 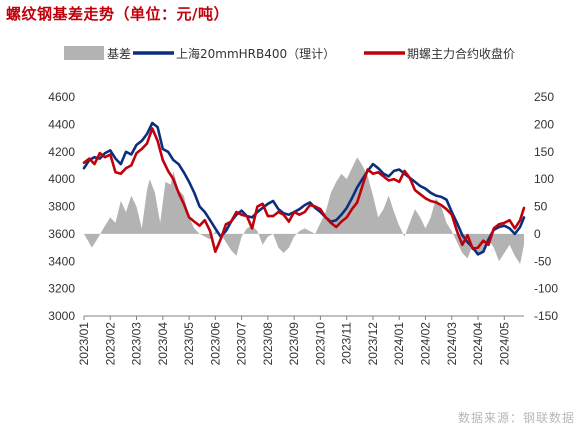 What do you see at coordinates (347, 343) in the screenshot?
I see `x-axis-tick-label: 2023/11` at bounding box center [347, 343].